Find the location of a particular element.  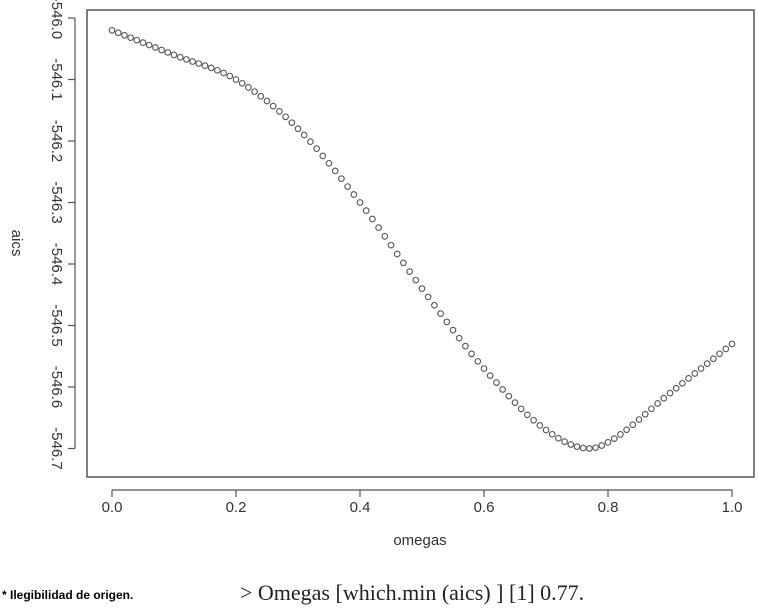

x-tick-label: 1.0 is located at coordinates (732, 507).